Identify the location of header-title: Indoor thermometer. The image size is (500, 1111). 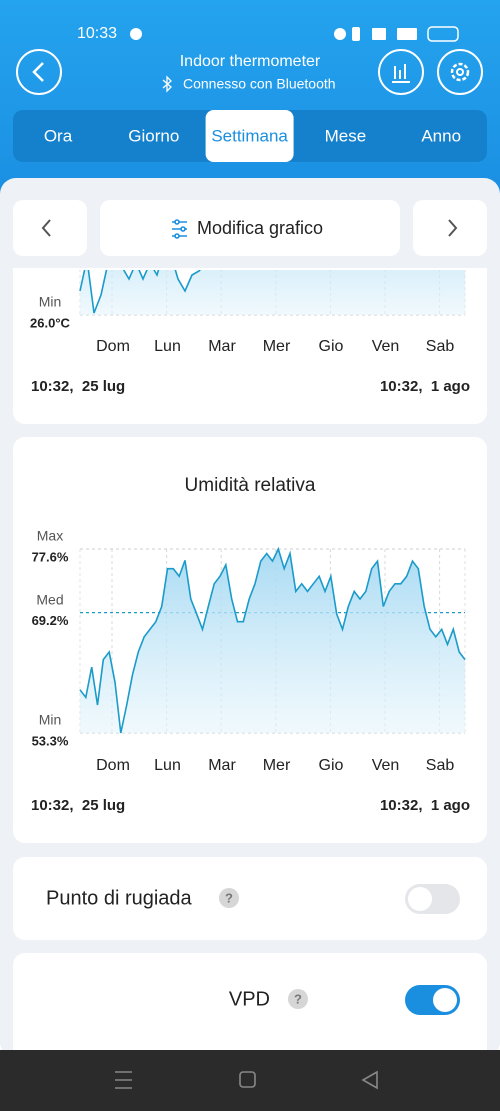
(250, 61).